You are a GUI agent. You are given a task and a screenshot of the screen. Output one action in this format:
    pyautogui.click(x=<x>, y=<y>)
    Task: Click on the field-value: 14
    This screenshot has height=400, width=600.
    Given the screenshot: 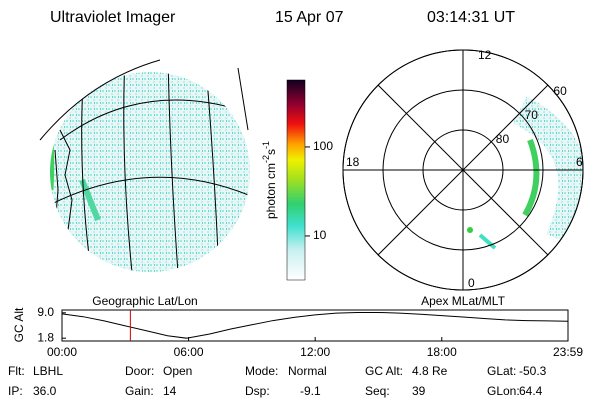 What is the action you would take?
    pyautogui.click(x=170, y=391)
    